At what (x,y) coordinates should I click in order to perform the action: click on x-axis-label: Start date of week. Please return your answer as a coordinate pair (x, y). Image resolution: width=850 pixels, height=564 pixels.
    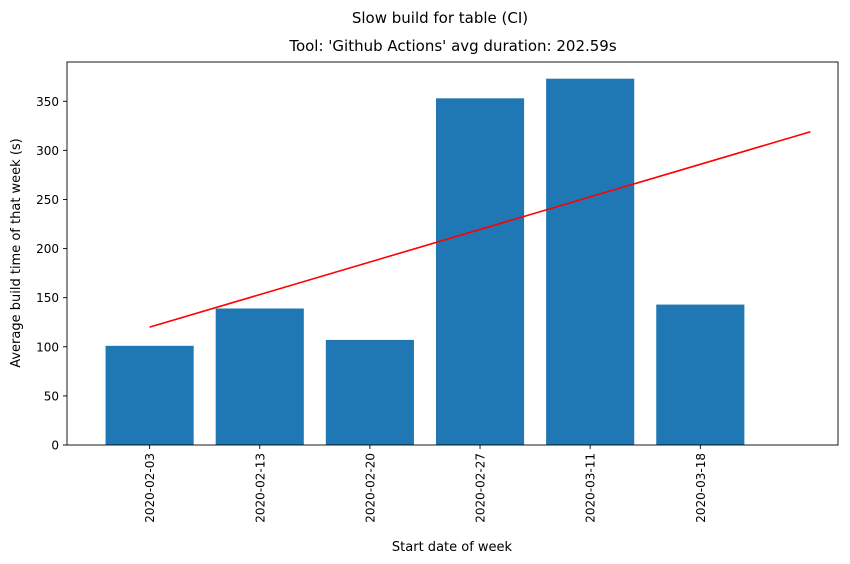
    Looking at the image, I should click on (452, 547).